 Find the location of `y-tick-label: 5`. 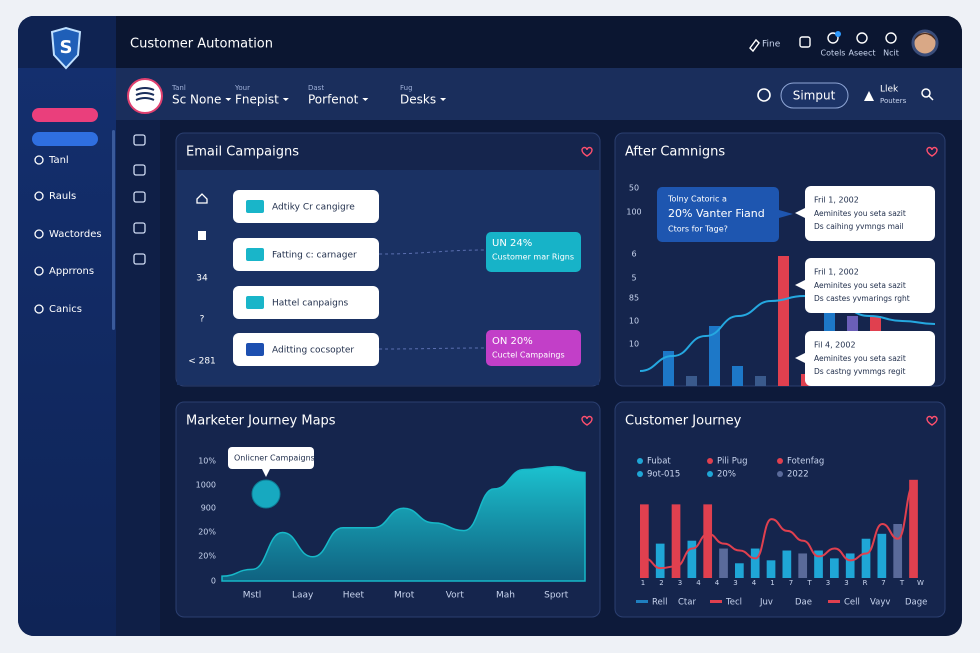

y-tick-label: 5 is located at coordinates (633, 278).